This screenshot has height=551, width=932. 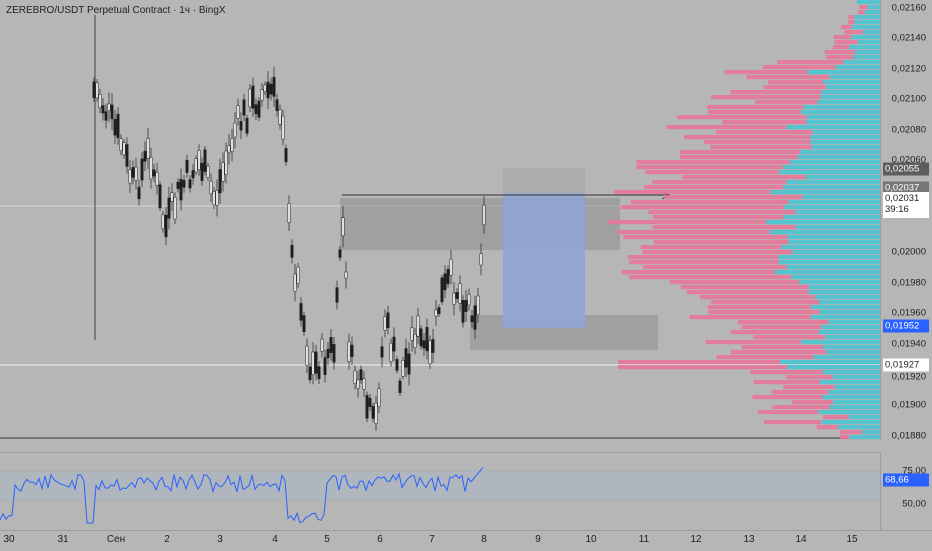 I want to click on rsi-panel, so click(x=440, y=491).